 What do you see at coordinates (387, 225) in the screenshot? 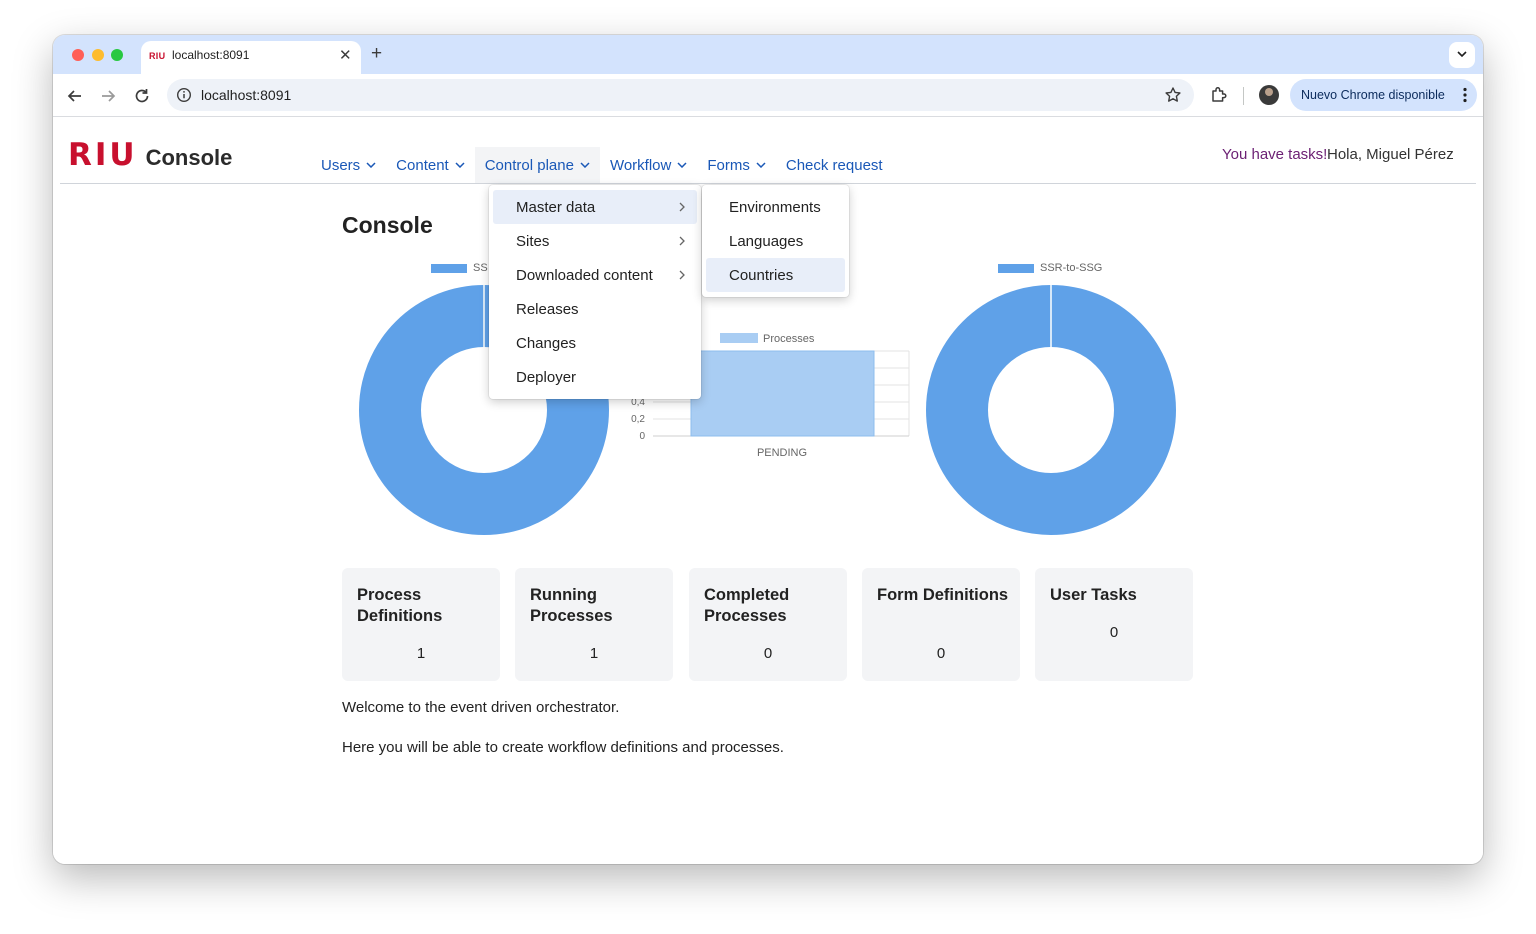
I see `page-title: Console` at bounding box center [387, 225].